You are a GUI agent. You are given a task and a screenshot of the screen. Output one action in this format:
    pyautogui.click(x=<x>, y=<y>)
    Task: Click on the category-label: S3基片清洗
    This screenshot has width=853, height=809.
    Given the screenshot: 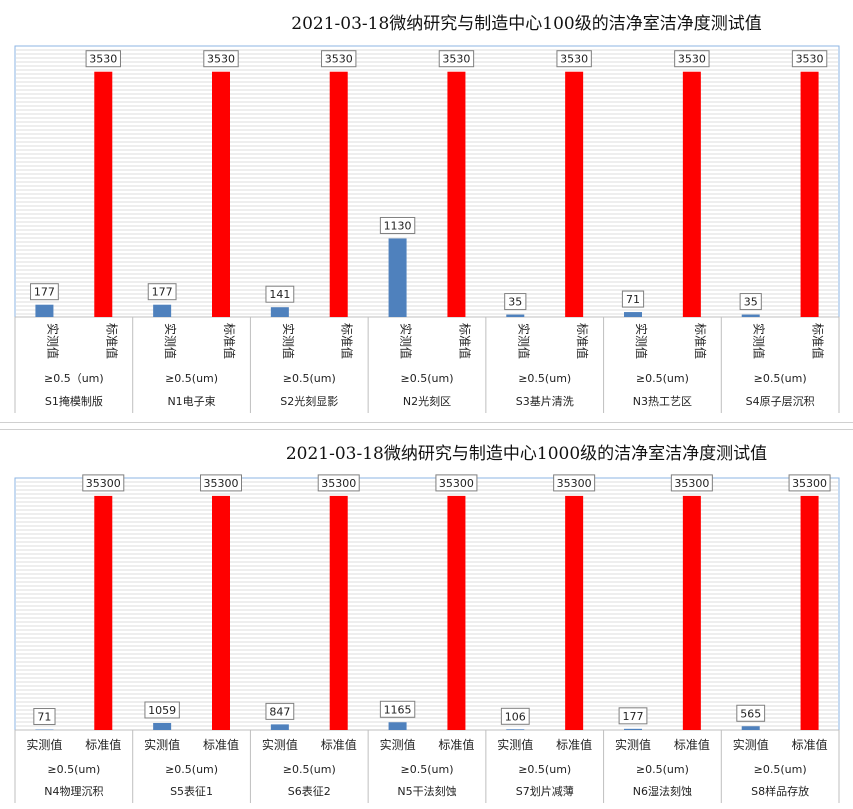 What is the action you would take?
    pyautogui.click(x=545, y=401)
    